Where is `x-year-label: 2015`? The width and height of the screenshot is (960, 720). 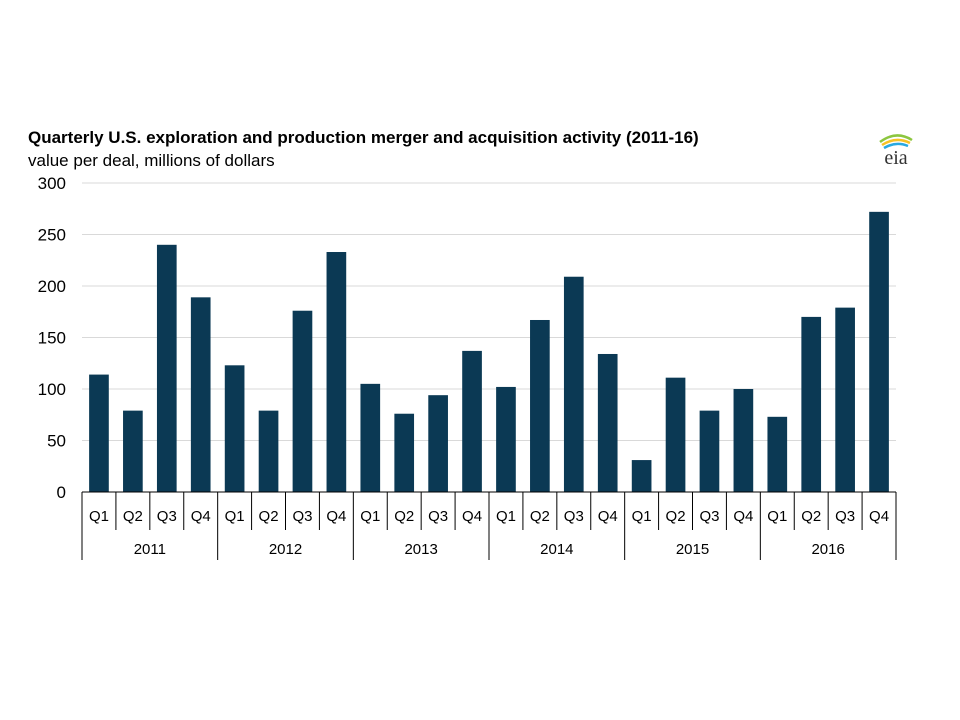 x-year-label: 2015 is located at coordinates (692, 549).